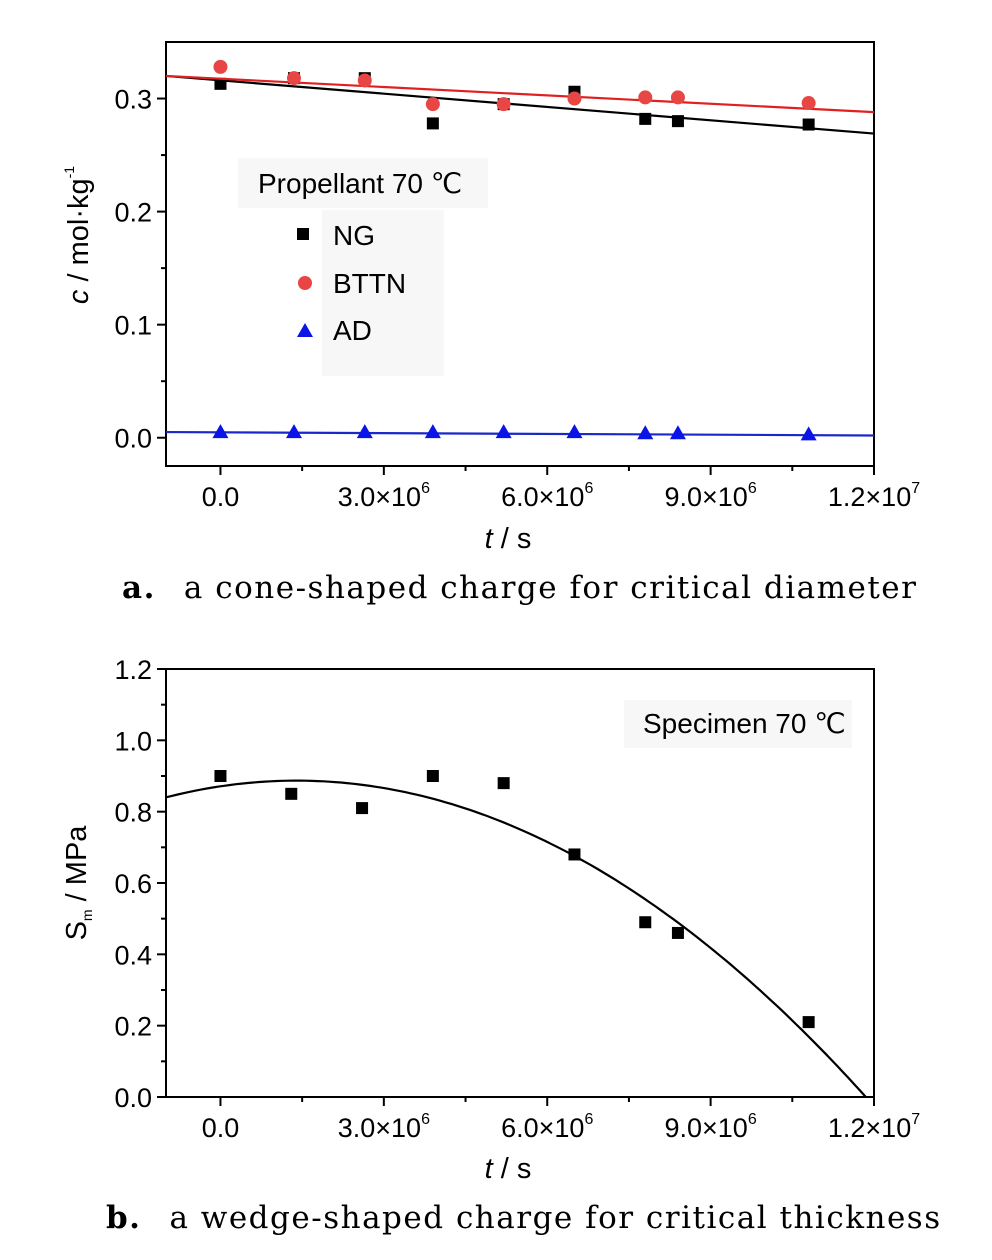 The width and height of the screenshot is (992, 1260). Describe the element at coordinates (124, 1218) in the screenshot. I see `caption-b-letter: b.` at that location.